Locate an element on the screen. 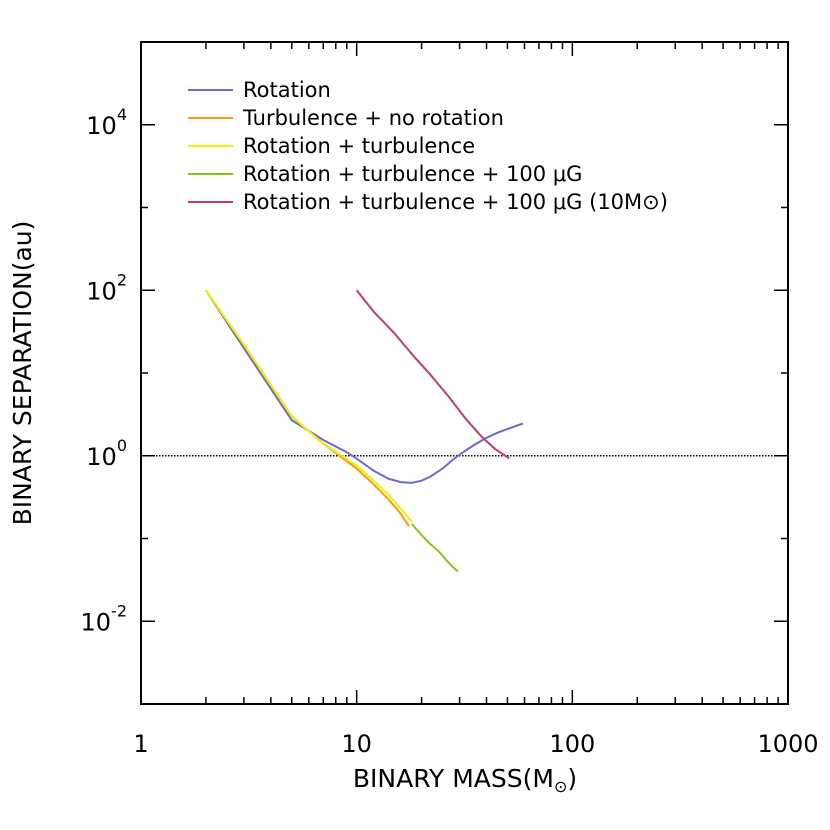  series-group is located at coordinates (364, 431).